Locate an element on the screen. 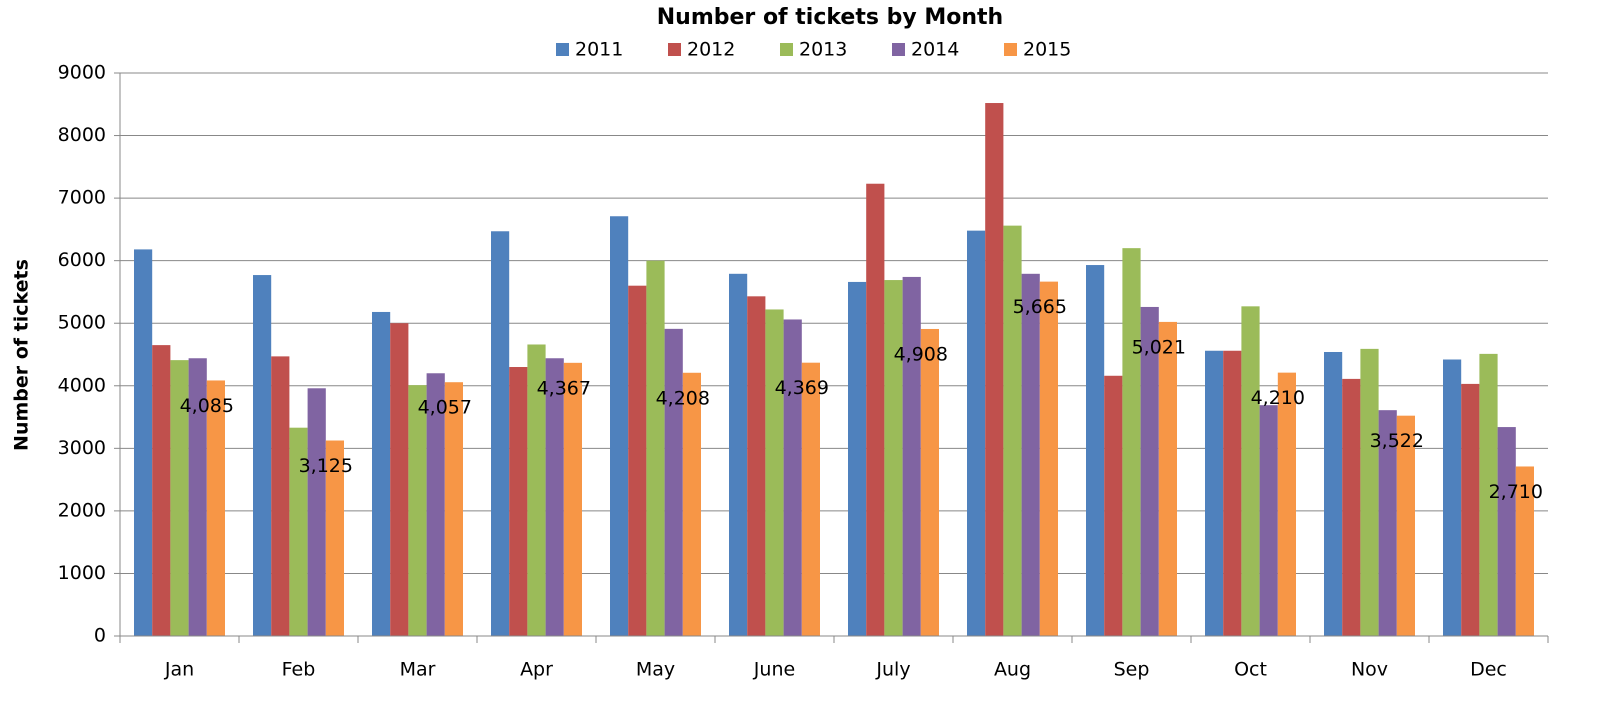  x-tick-label: Nov is located at coordinates (1369, 670).